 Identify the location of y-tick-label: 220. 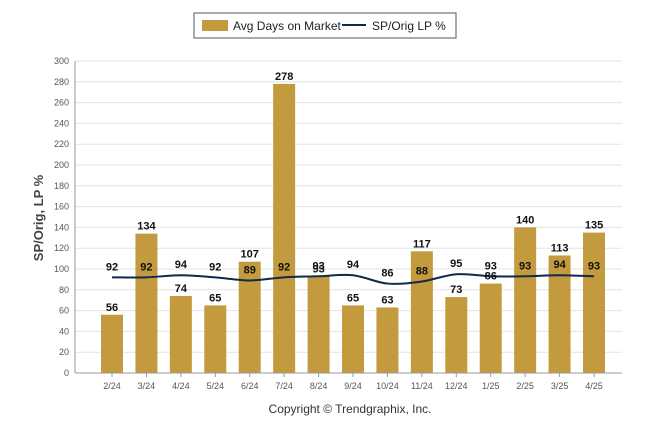
(61, 144).